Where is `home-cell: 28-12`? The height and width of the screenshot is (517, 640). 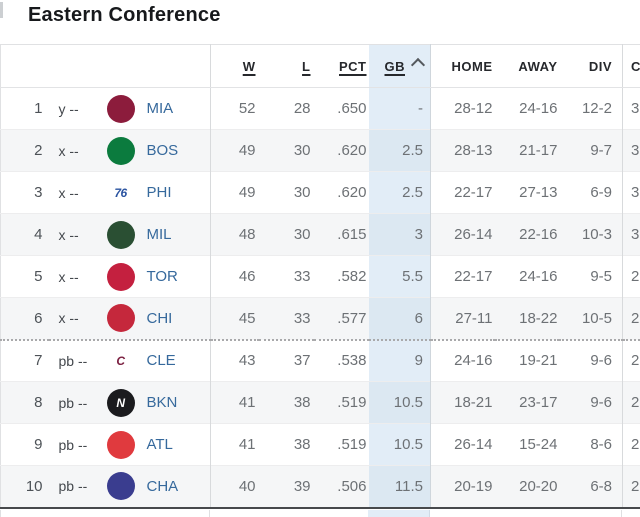
home-cell: 28-12 is located at coordinates (473, 108).